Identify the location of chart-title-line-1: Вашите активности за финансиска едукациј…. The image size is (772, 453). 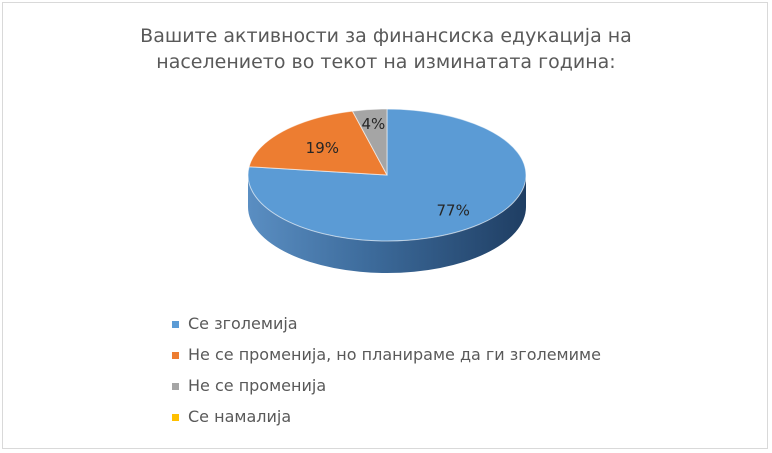
(386, 36).